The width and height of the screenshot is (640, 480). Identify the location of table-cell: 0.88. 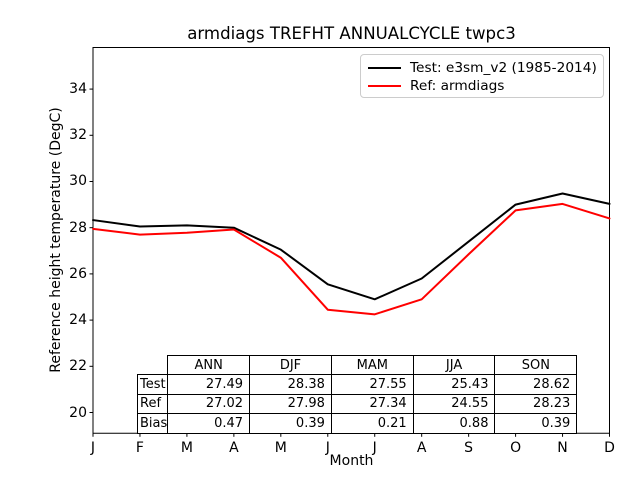
(454, 423).